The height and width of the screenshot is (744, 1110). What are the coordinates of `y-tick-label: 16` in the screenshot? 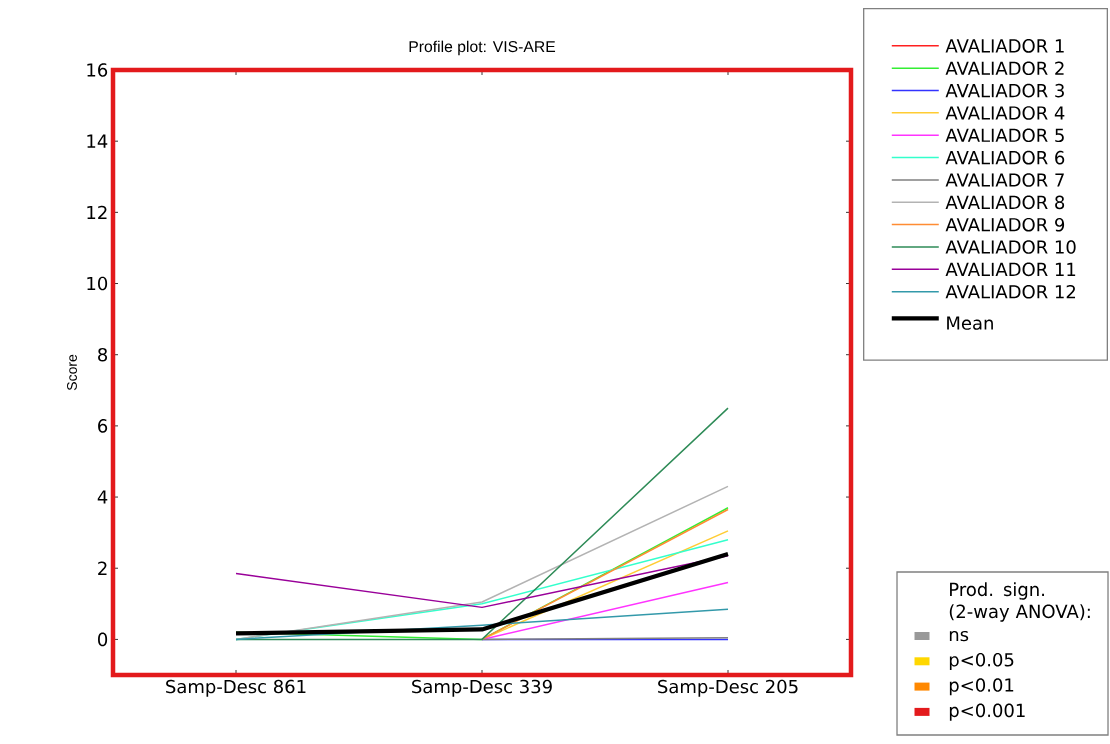 It's located at (97, 70).